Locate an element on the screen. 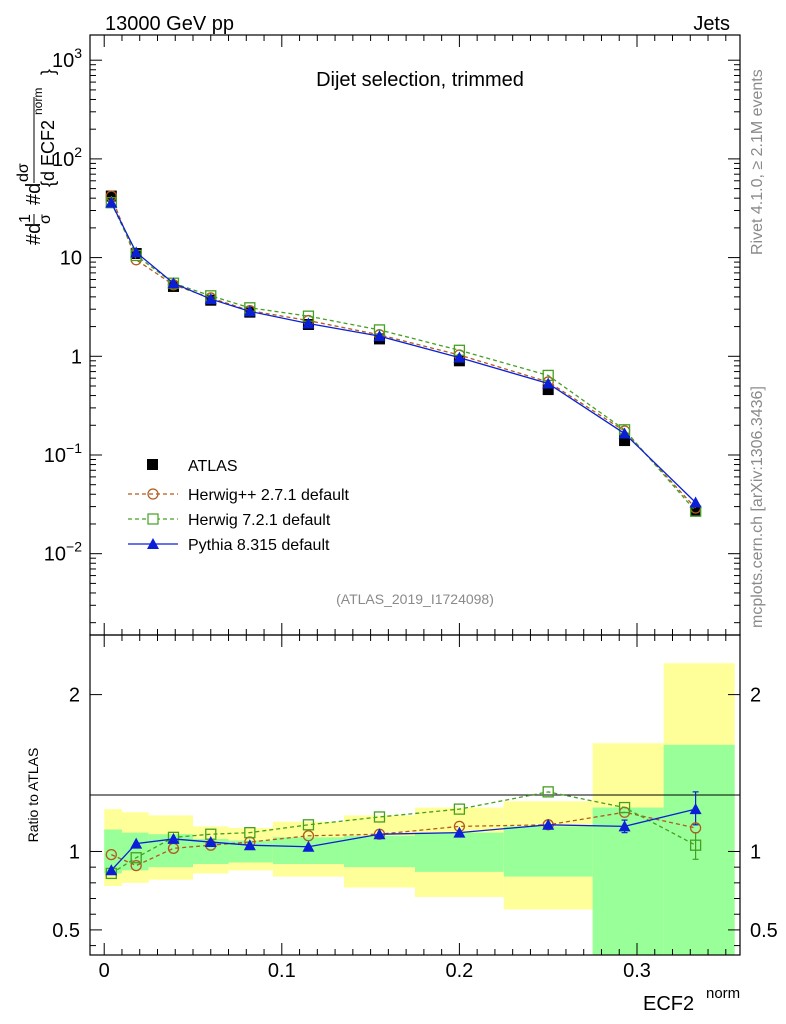 Image resolution: width=786 pixels, height=1024 pixels. analysis-id-label: (ATLAS_2019_I1724098) is located at coordinates (415, 599).